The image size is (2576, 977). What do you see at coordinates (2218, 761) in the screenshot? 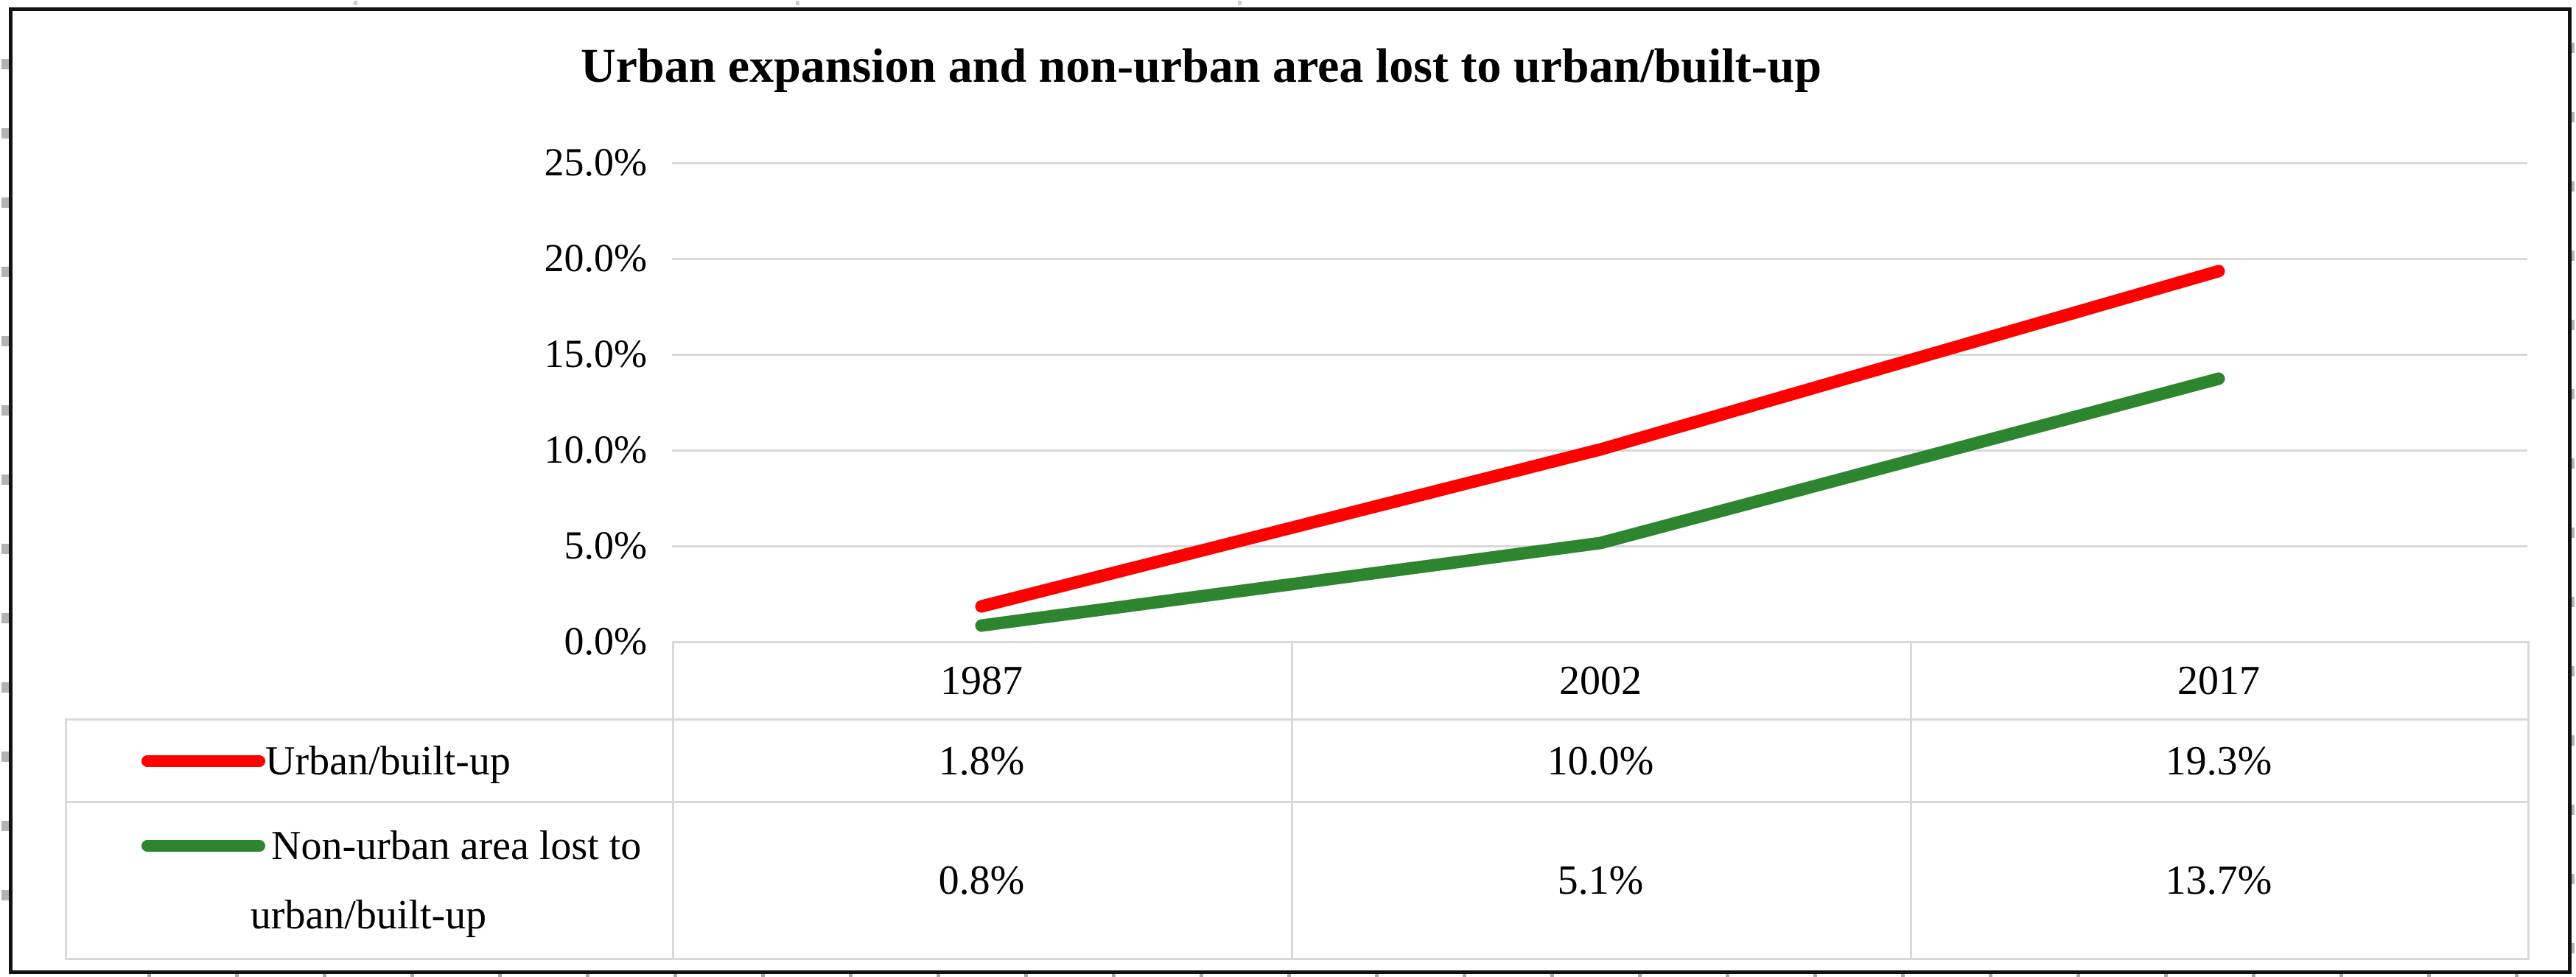
I see `table-value: 19.3%` at bounding box center [2218, 761].